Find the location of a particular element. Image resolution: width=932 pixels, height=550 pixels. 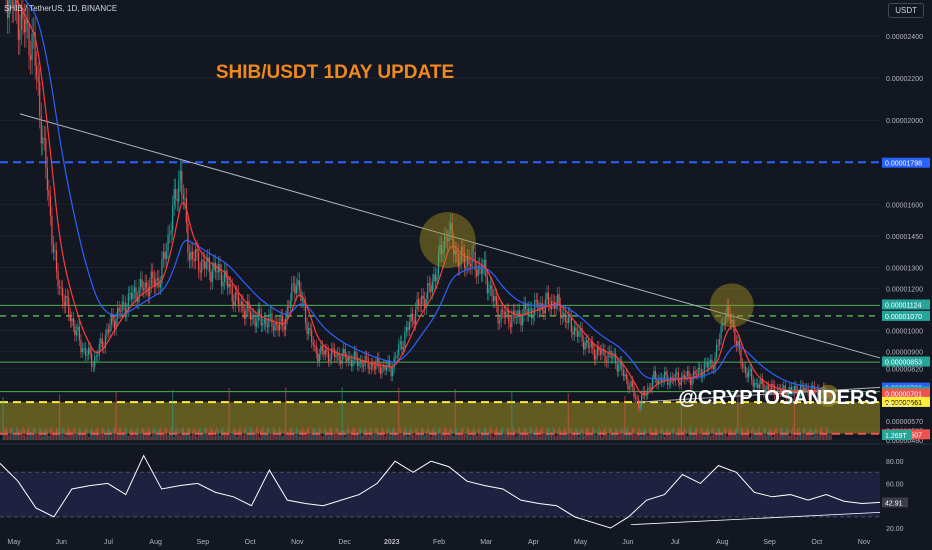

price-axis-tick: 0.00001450 is located at coordinates (904, 237).